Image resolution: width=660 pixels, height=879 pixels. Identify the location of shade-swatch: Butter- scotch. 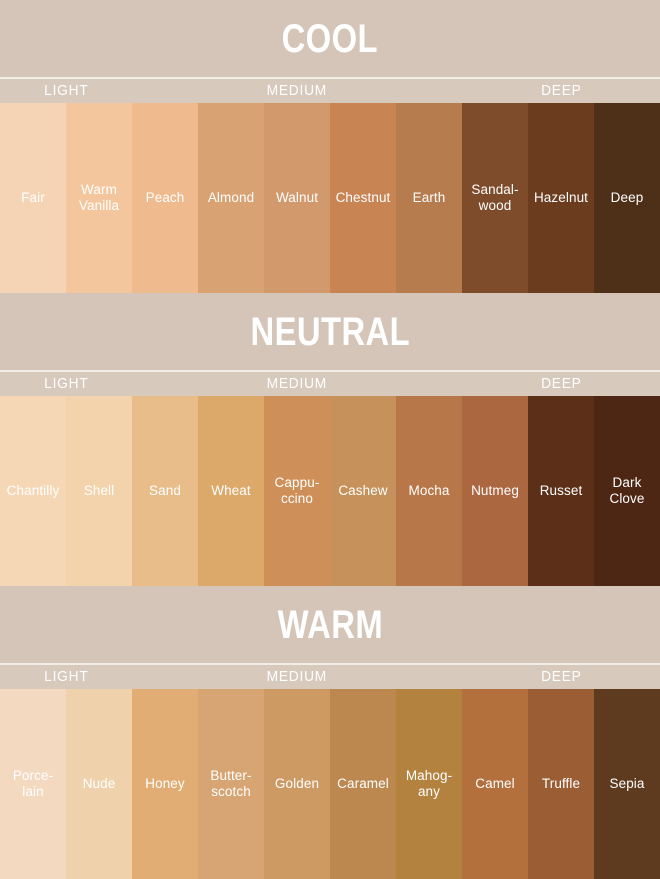
(231, 784).